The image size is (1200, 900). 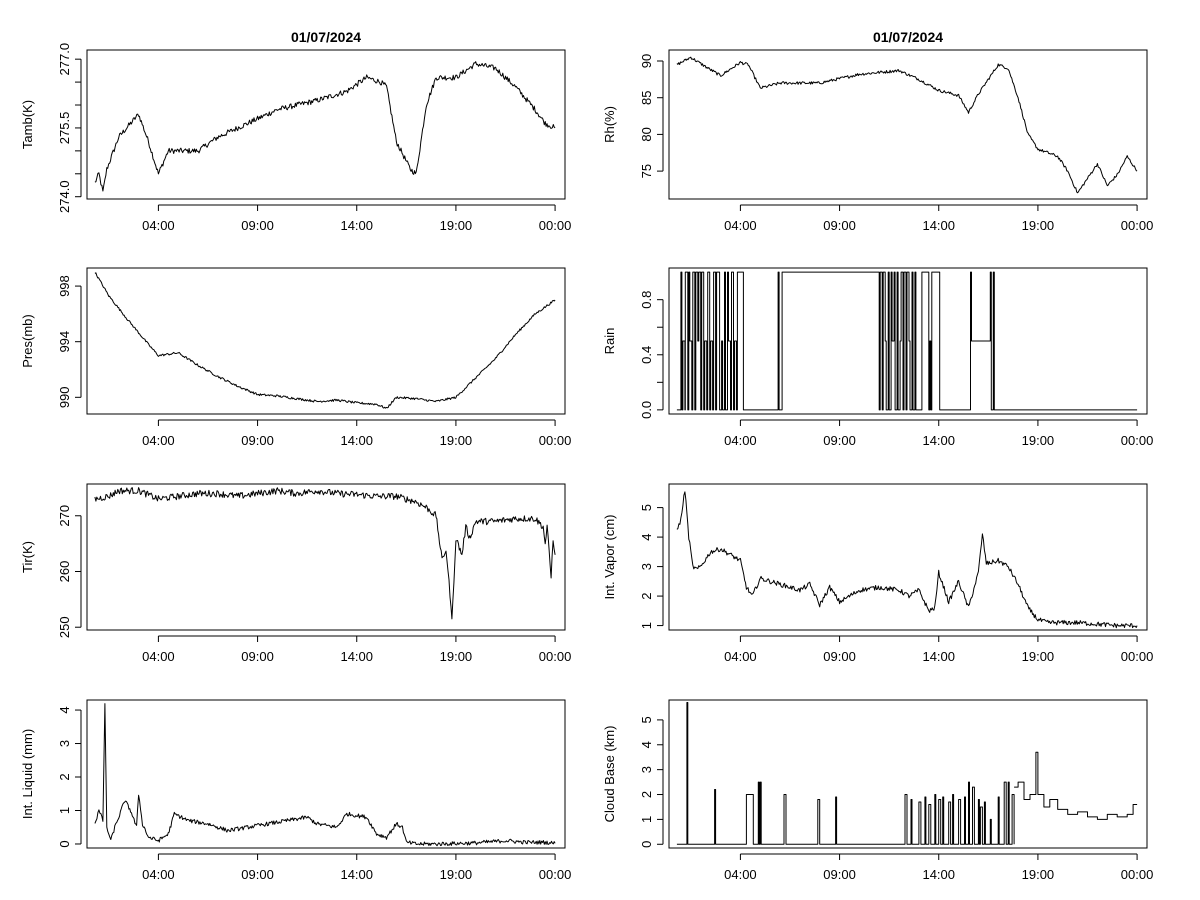 I want to click on y-axis-label: Tir(K), so click(x=27, y=557).